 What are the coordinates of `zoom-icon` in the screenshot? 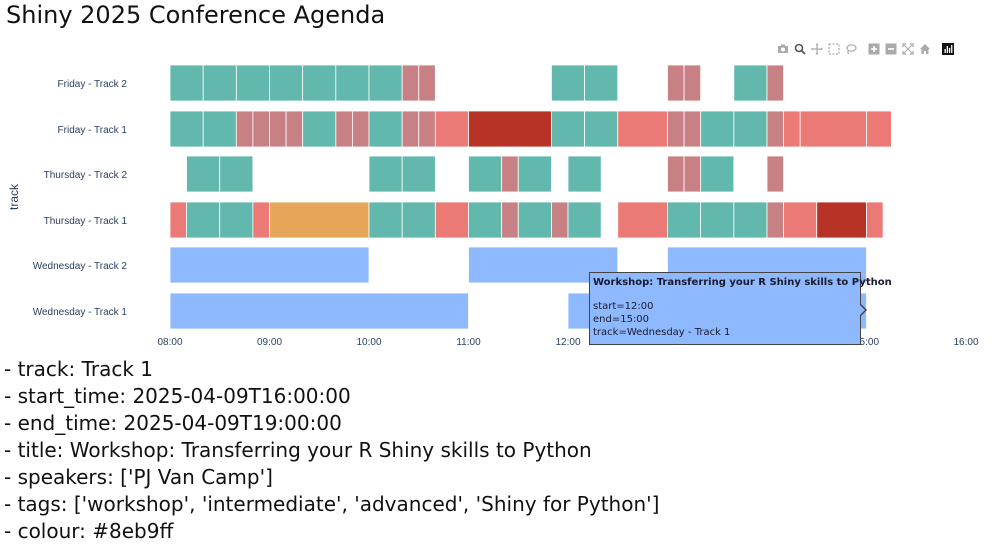 It's located at (800, 49).